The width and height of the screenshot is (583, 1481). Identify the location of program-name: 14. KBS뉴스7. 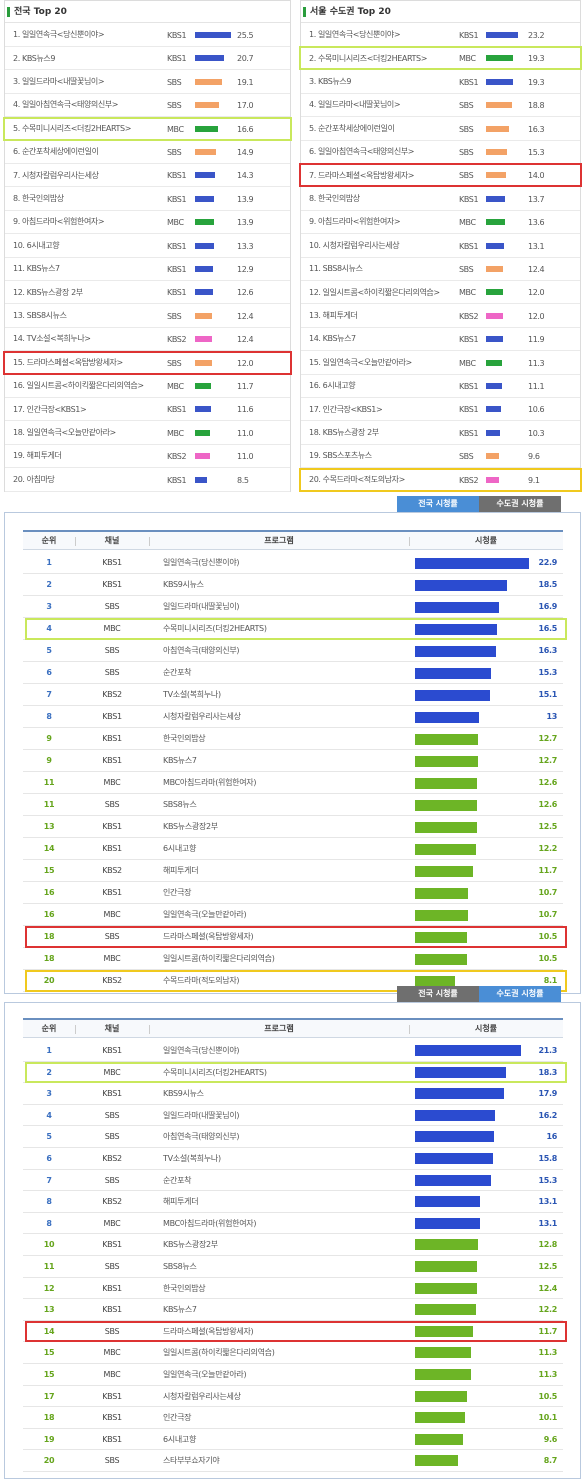
(332, 339).